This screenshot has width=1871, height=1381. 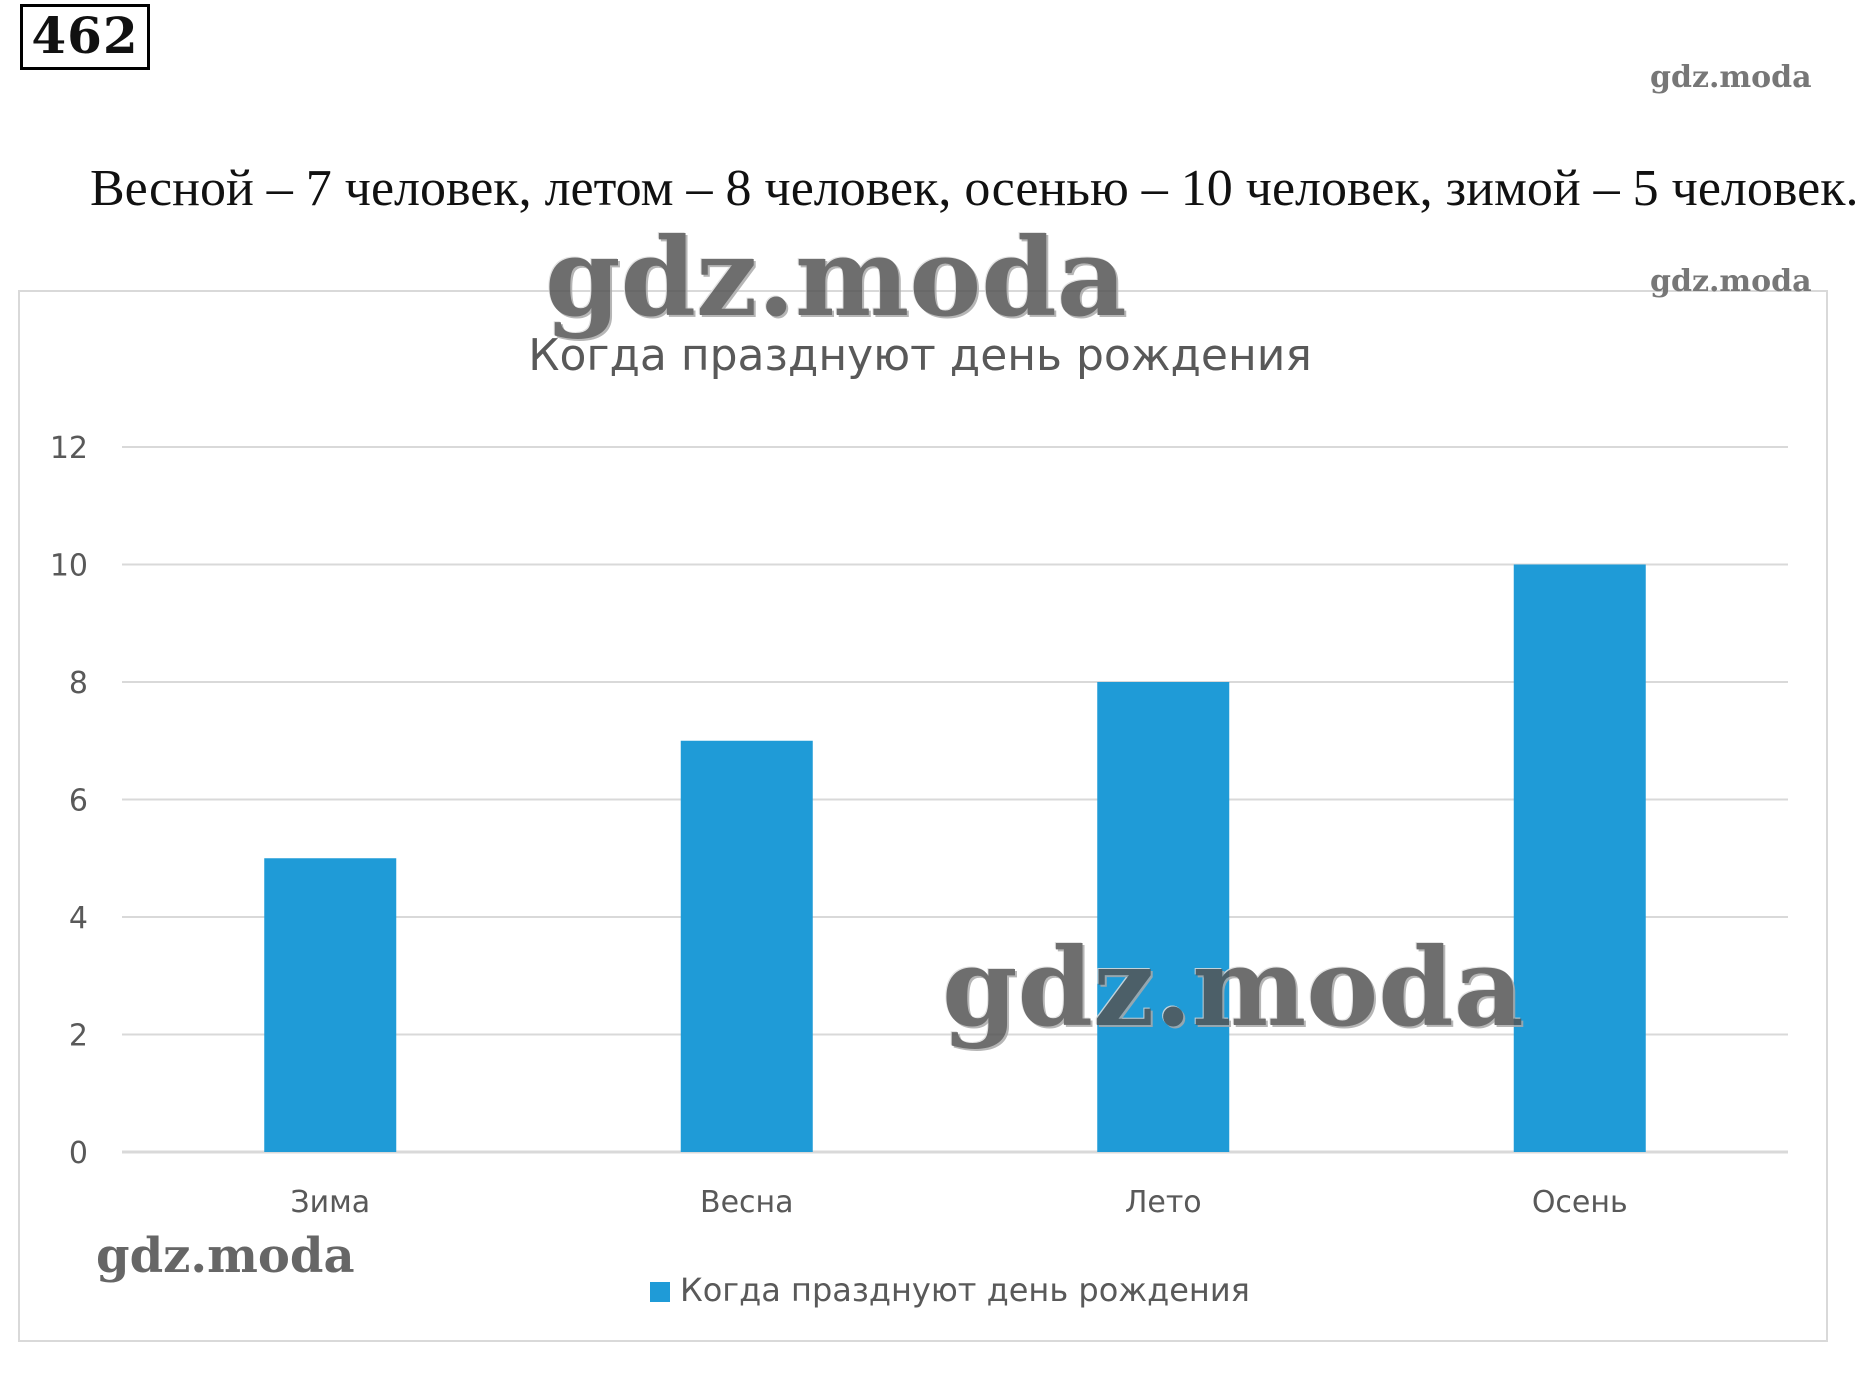 What do you see at coordinates (1580, 1202) in the screenshot?
I see `x-category-label: Осень` at bounding box center [1580, 1202].